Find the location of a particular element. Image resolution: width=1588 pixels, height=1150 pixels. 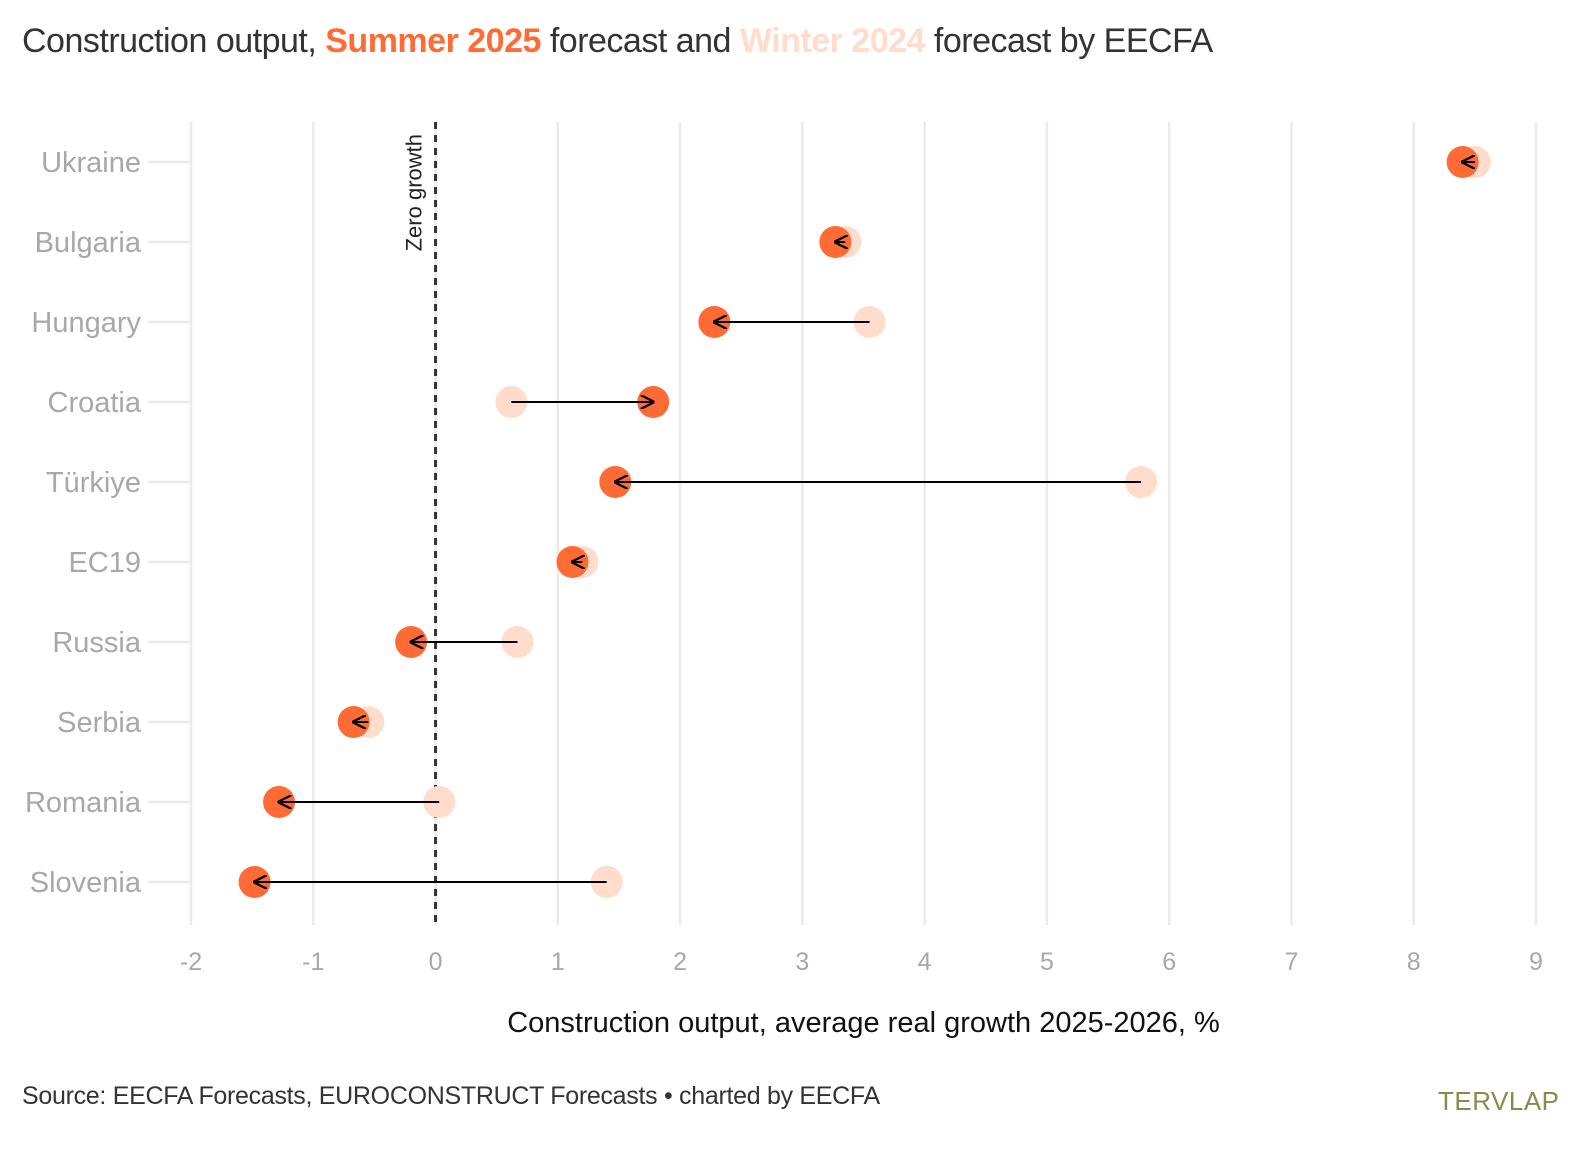

x-tick-2: 2 is located at coordinates (680, 962).